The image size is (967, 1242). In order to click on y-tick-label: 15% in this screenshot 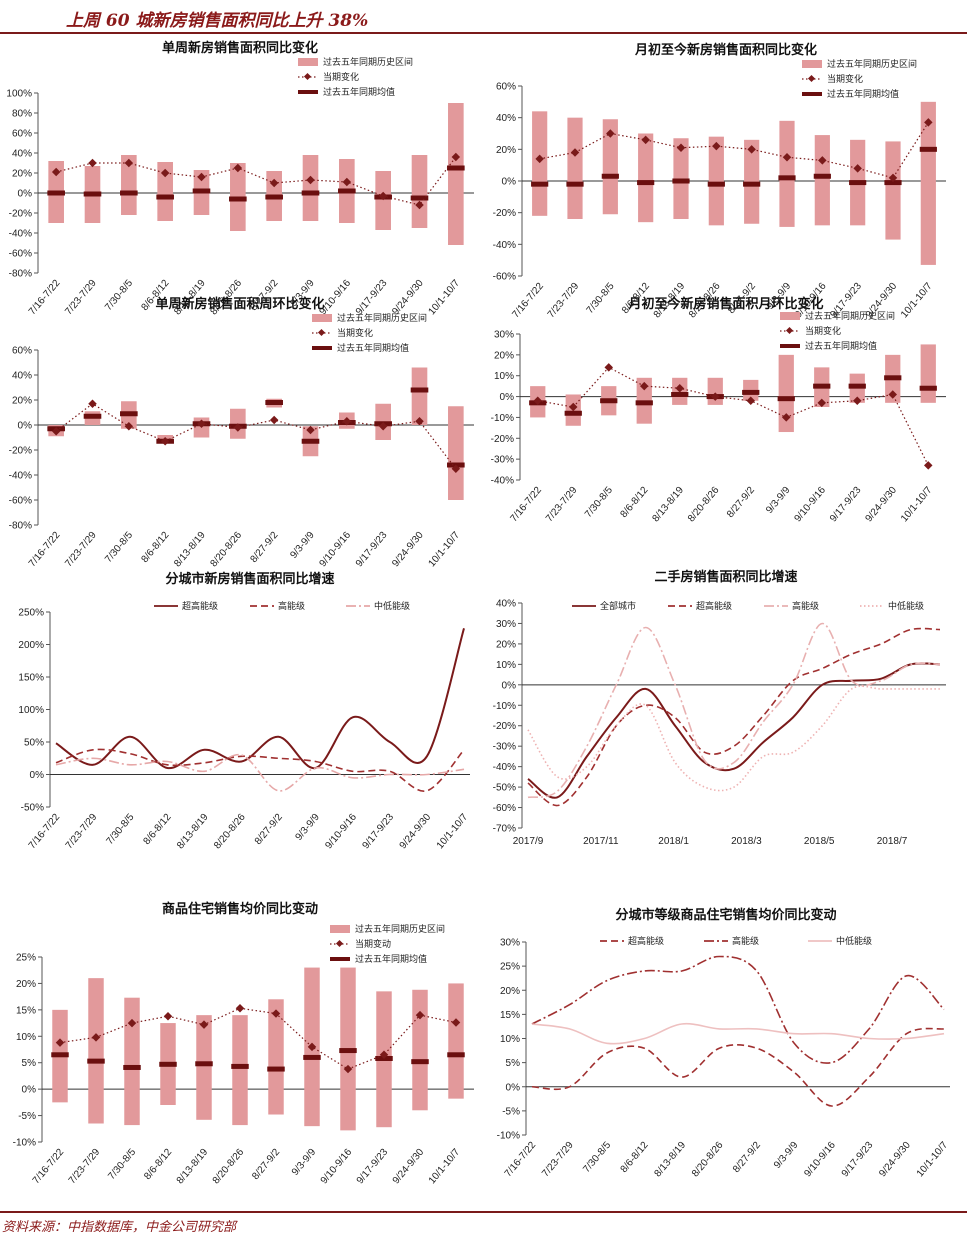, I will do `click(26, 1010)`.